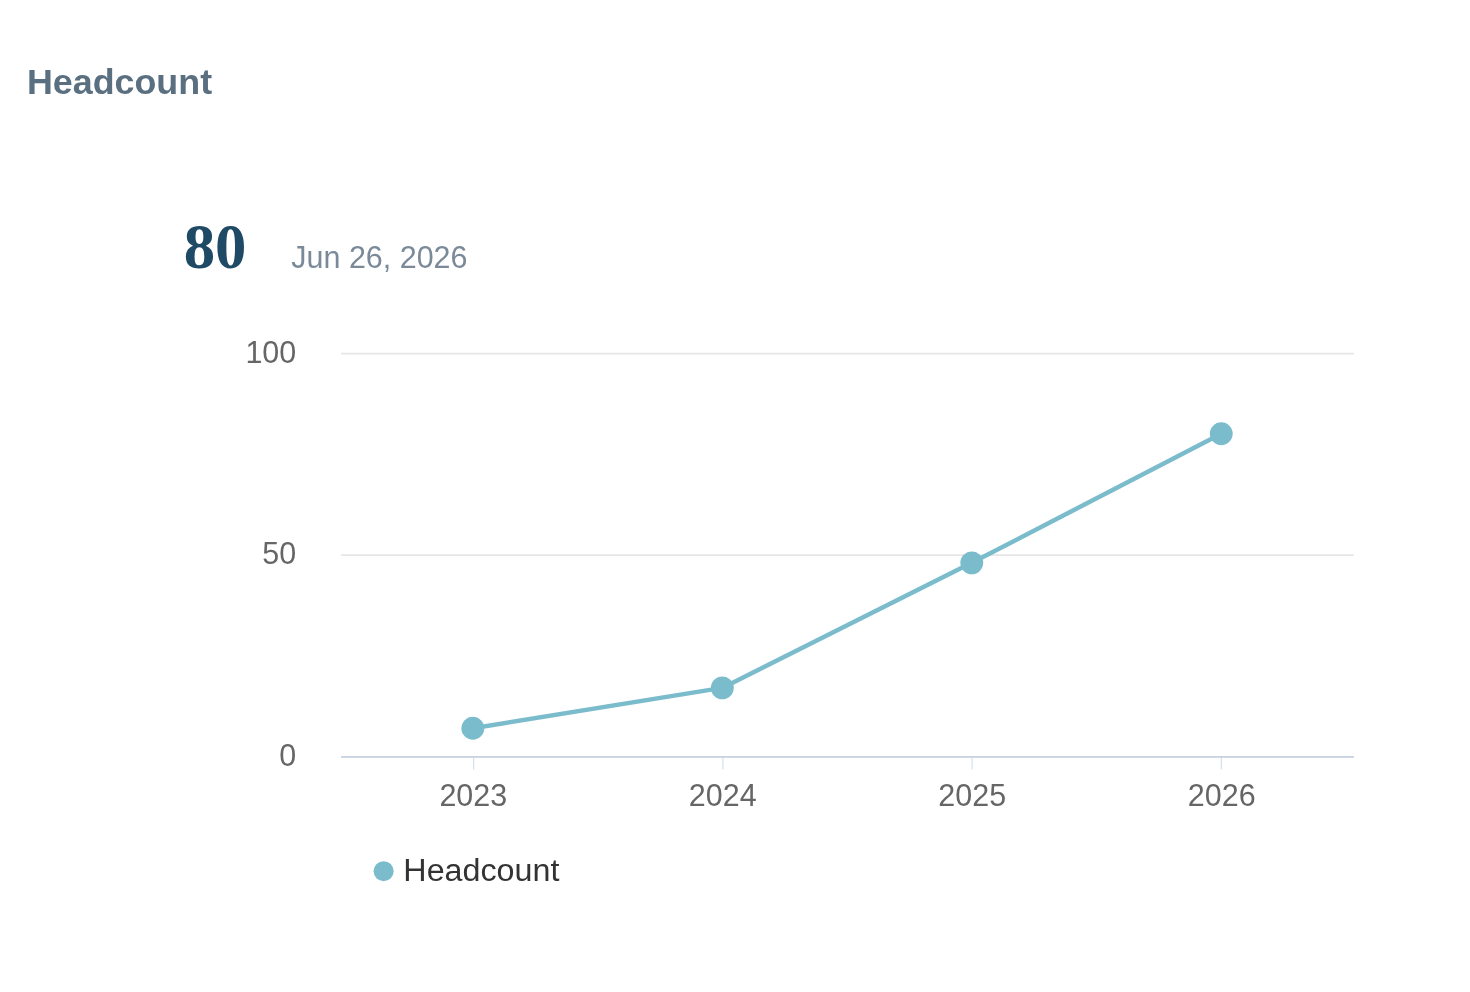 This screenshot has width=1470, height=992. What do you see at coordinates (271, 351) in the screenshot?
I see `y-tick-label: 100` at bounding box center [271, 351].